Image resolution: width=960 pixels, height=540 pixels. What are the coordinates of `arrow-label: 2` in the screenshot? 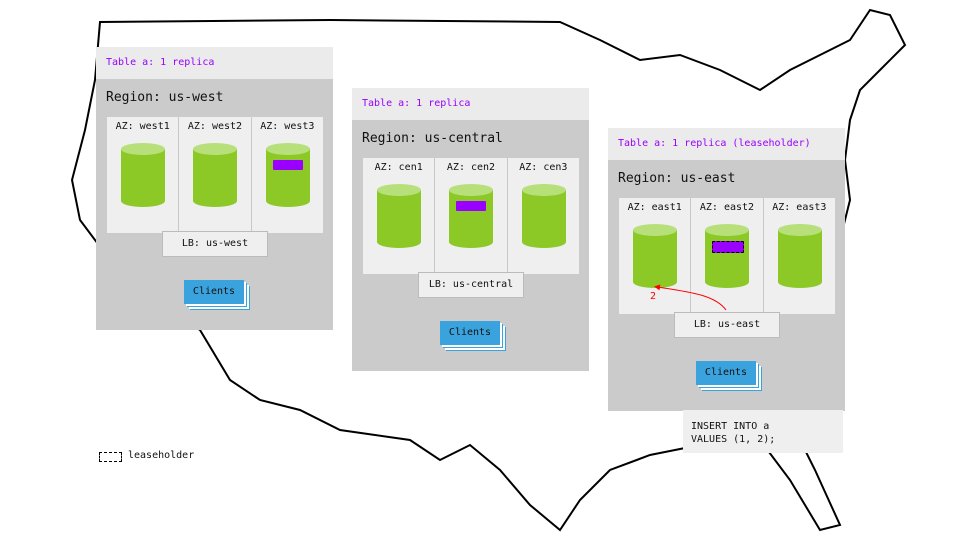 It's located at (653, 296).